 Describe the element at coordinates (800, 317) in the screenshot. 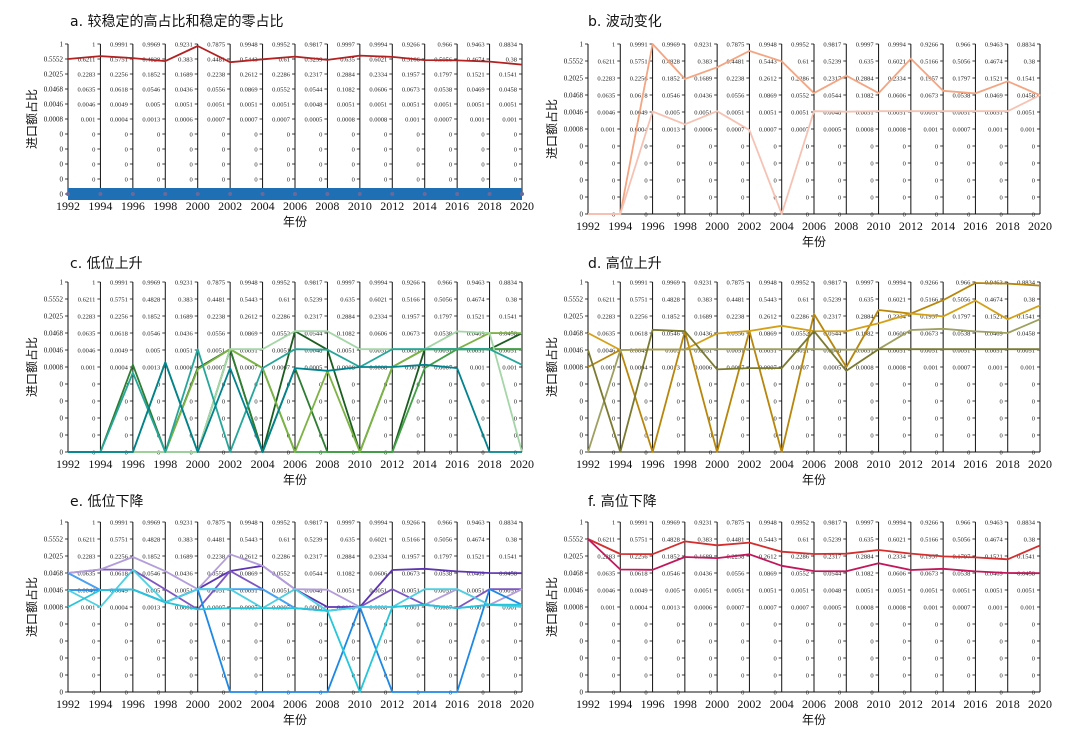

I see `axis-value-label: 0.2286` at that location.